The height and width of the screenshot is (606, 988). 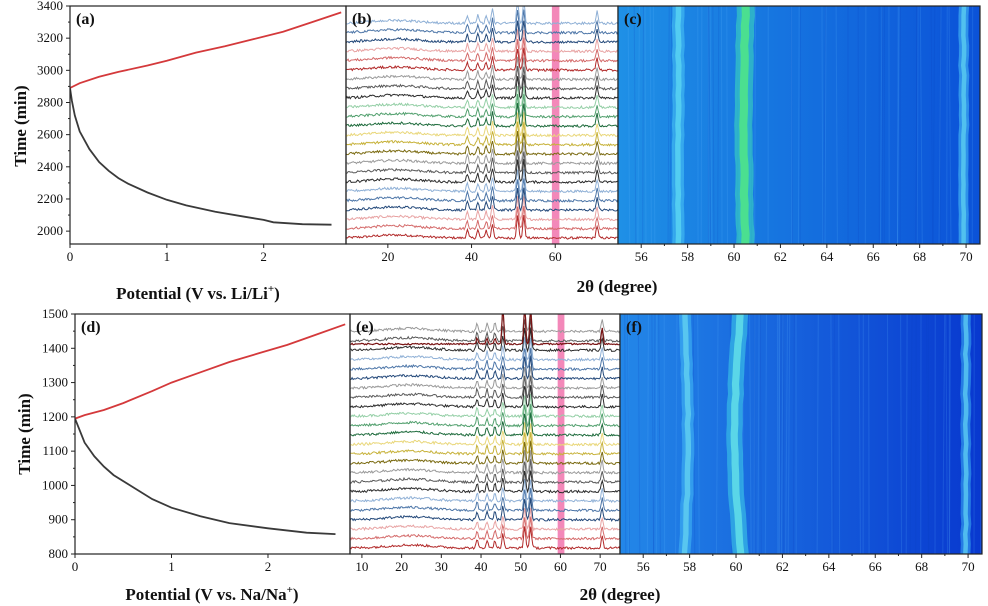 I want to click on panel-c-xtick-label: 62, so click(x=780, y=256).